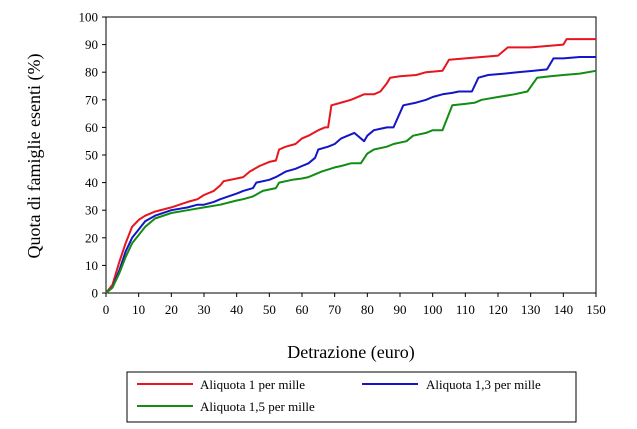  I want to click on x-tick-label: 80, so click(367, 309).